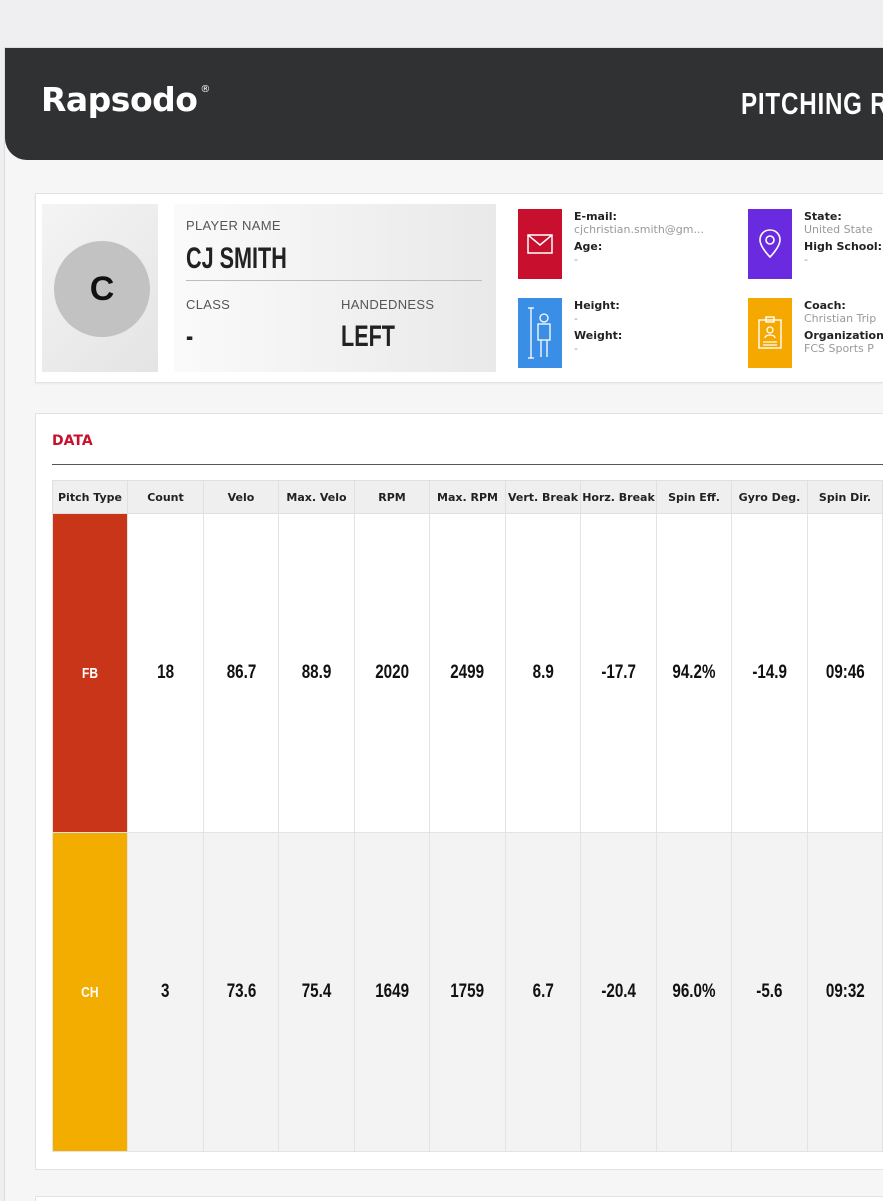 Image resolution: width=883 pixels, height=1201 pixels. Describe the element at coordinates (316, 992) in the screenshot. I see `max-velo-cell: 75.4` at that location.